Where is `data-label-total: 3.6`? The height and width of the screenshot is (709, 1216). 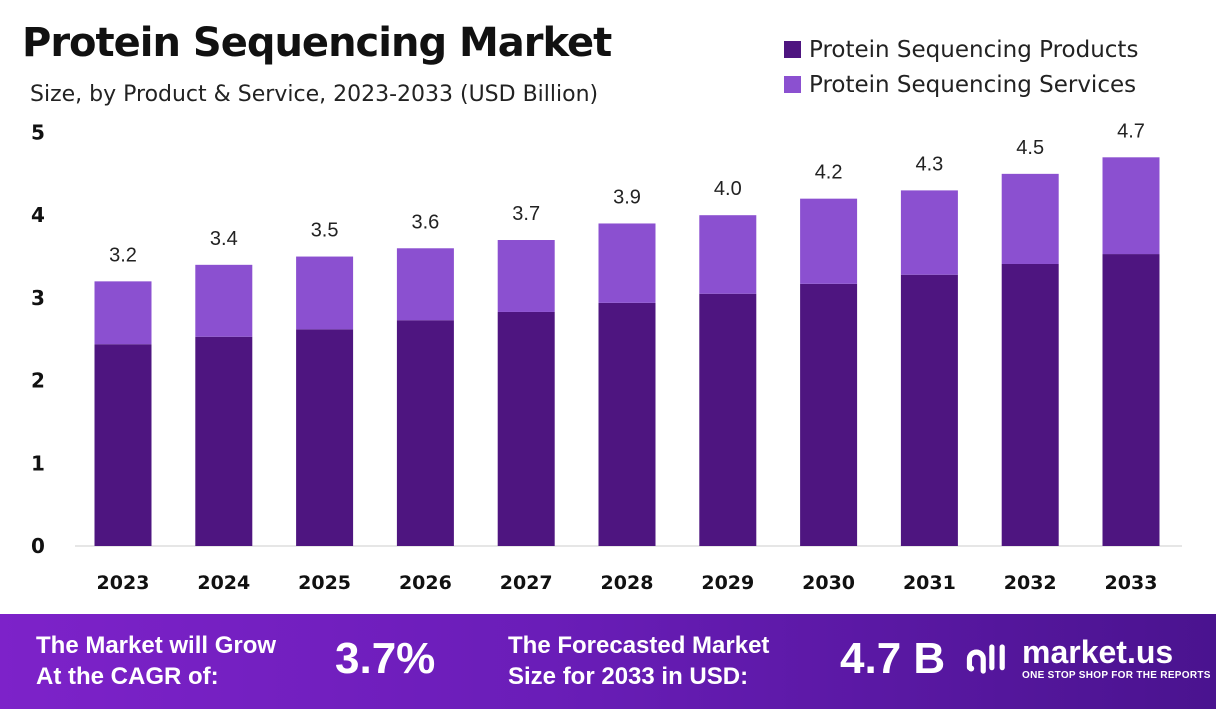
data-label-total: 3.6 is located at coordinates (425, 222).